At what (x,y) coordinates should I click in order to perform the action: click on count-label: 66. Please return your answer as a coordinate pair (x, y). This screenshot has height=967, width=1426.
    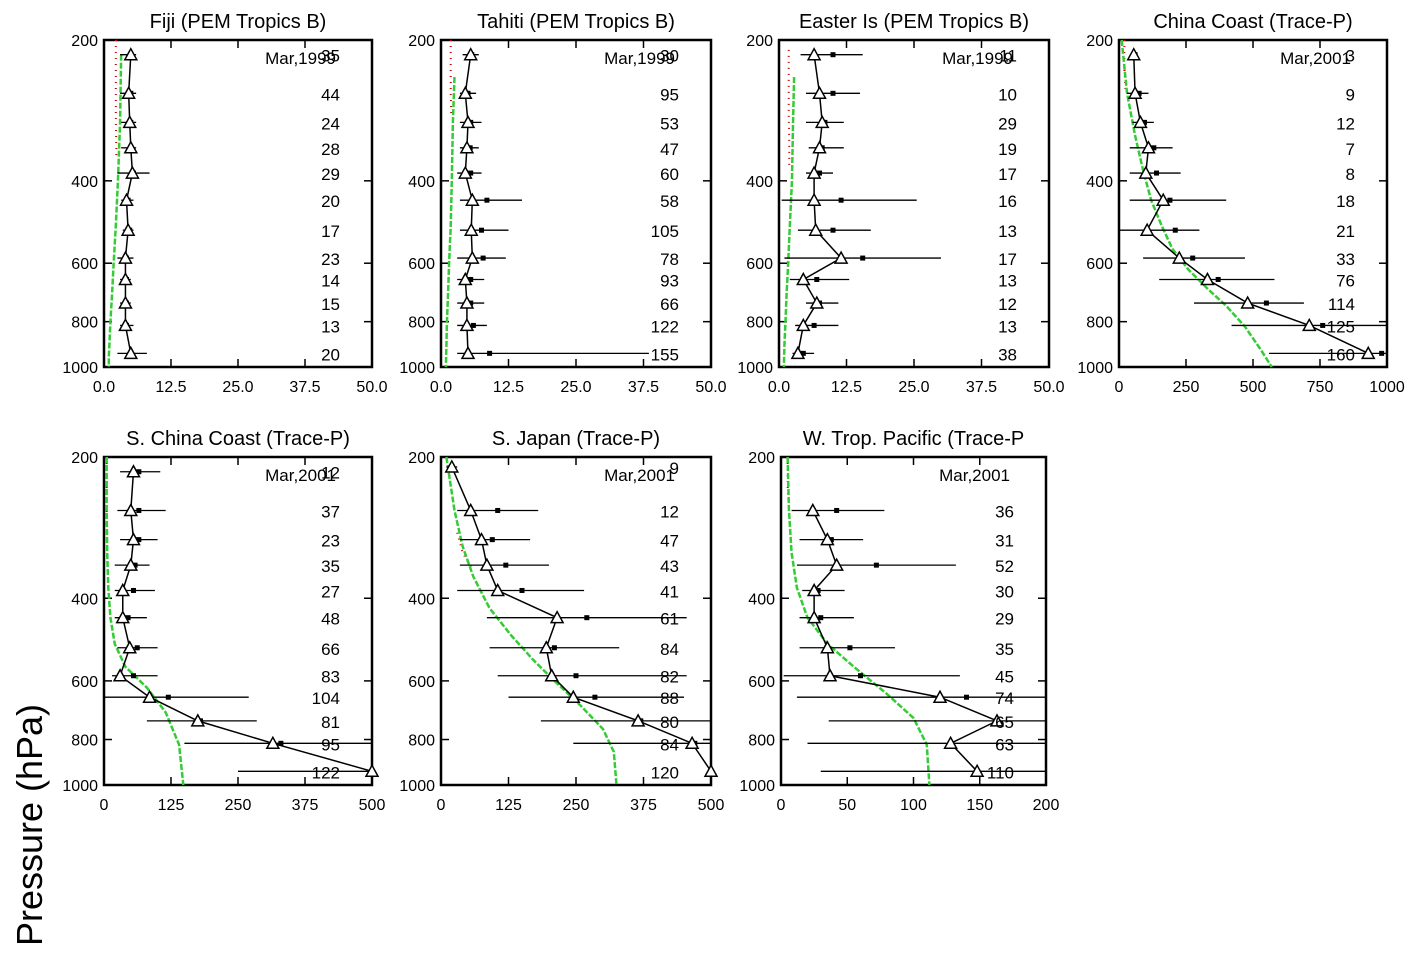
    Looking at the image, I should click on (669, 304).